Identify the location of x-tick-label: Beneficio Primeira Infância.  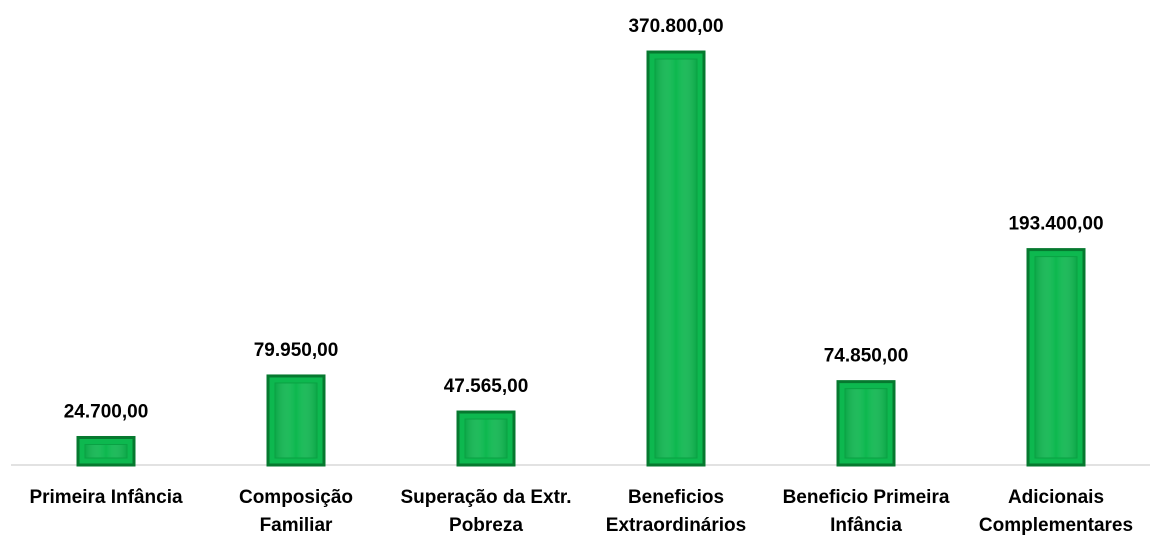
(866, 511).